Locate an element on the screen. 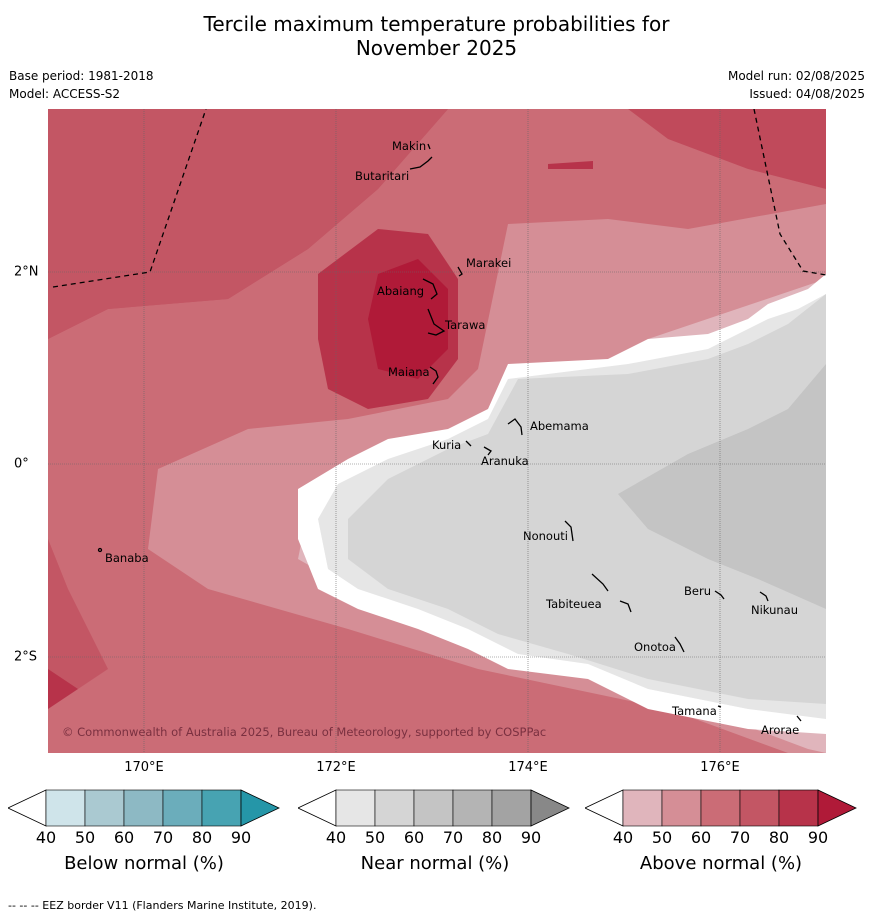 The width and height of the screenshot is (873, 919). issued-date: Issued: 04/08/2025 is located at coordinates (807, 94).